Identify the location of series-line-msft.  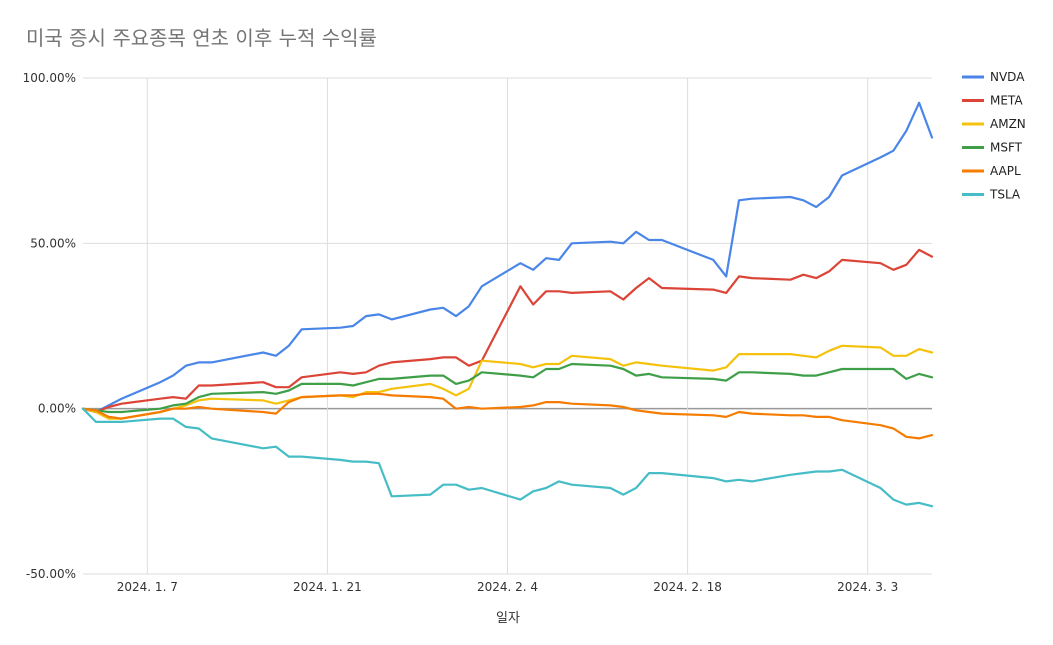
(507, 388).